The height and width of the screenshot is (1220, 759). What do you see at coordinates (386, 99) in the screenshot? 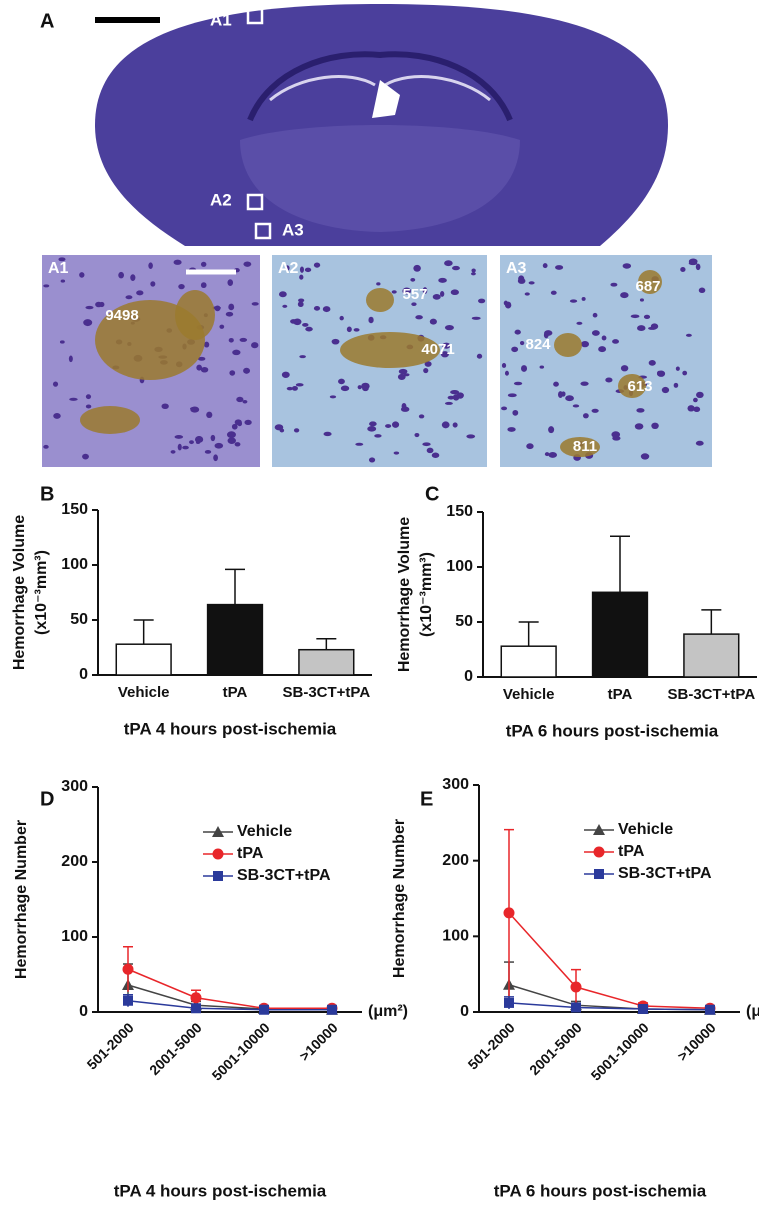
I see `ventricle` at bounding box center [386, 99].